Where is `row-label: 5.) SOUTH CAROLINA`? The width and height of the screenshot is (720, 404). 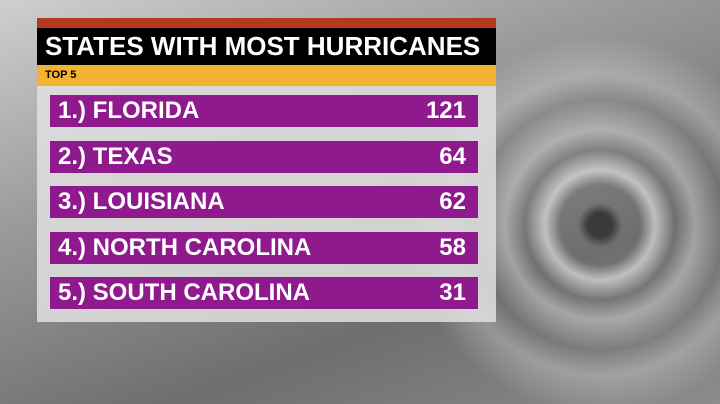
row-label: 5.) SOUTH CAROLINA is located at coordinates (184, 292).